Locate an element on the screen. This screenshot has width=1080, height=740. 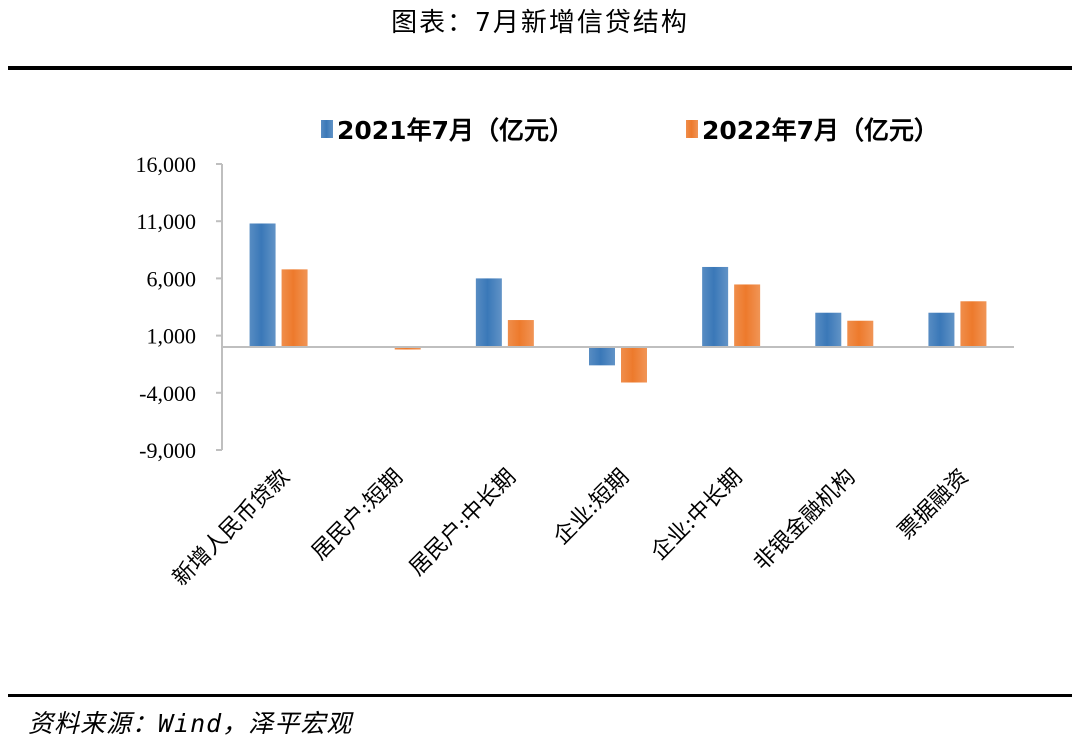
chart-legend: 2021年7月（亿元） 2022年7月（亿元） is located at coordinates (630, 130).